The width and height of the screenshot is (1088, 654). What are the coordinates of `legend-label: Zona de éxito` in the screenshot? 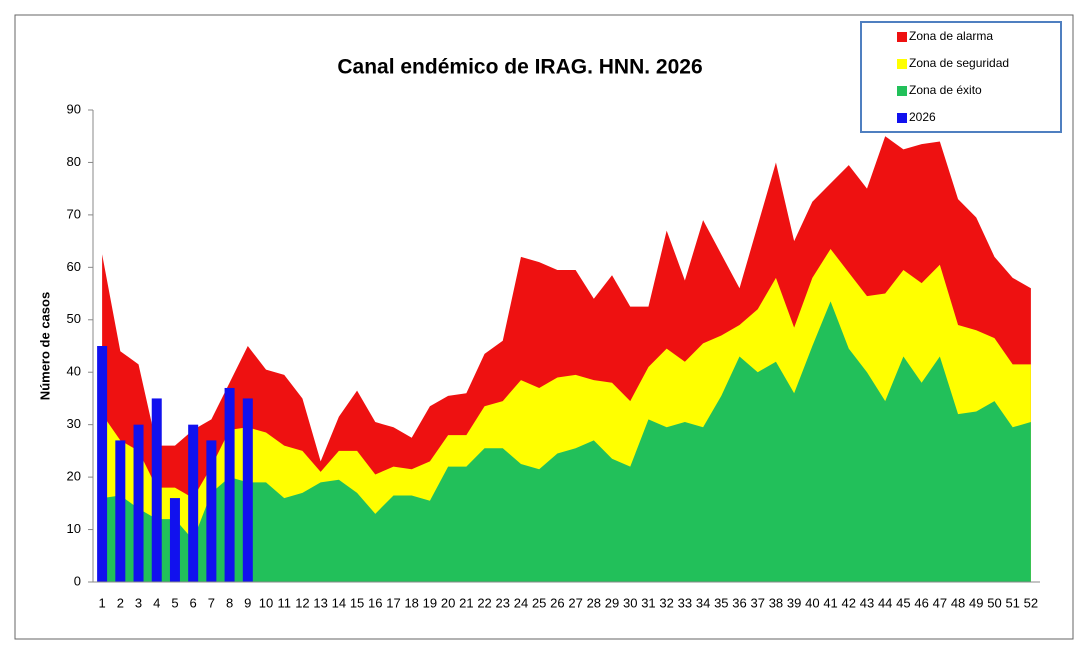 It's located at (945, 90).